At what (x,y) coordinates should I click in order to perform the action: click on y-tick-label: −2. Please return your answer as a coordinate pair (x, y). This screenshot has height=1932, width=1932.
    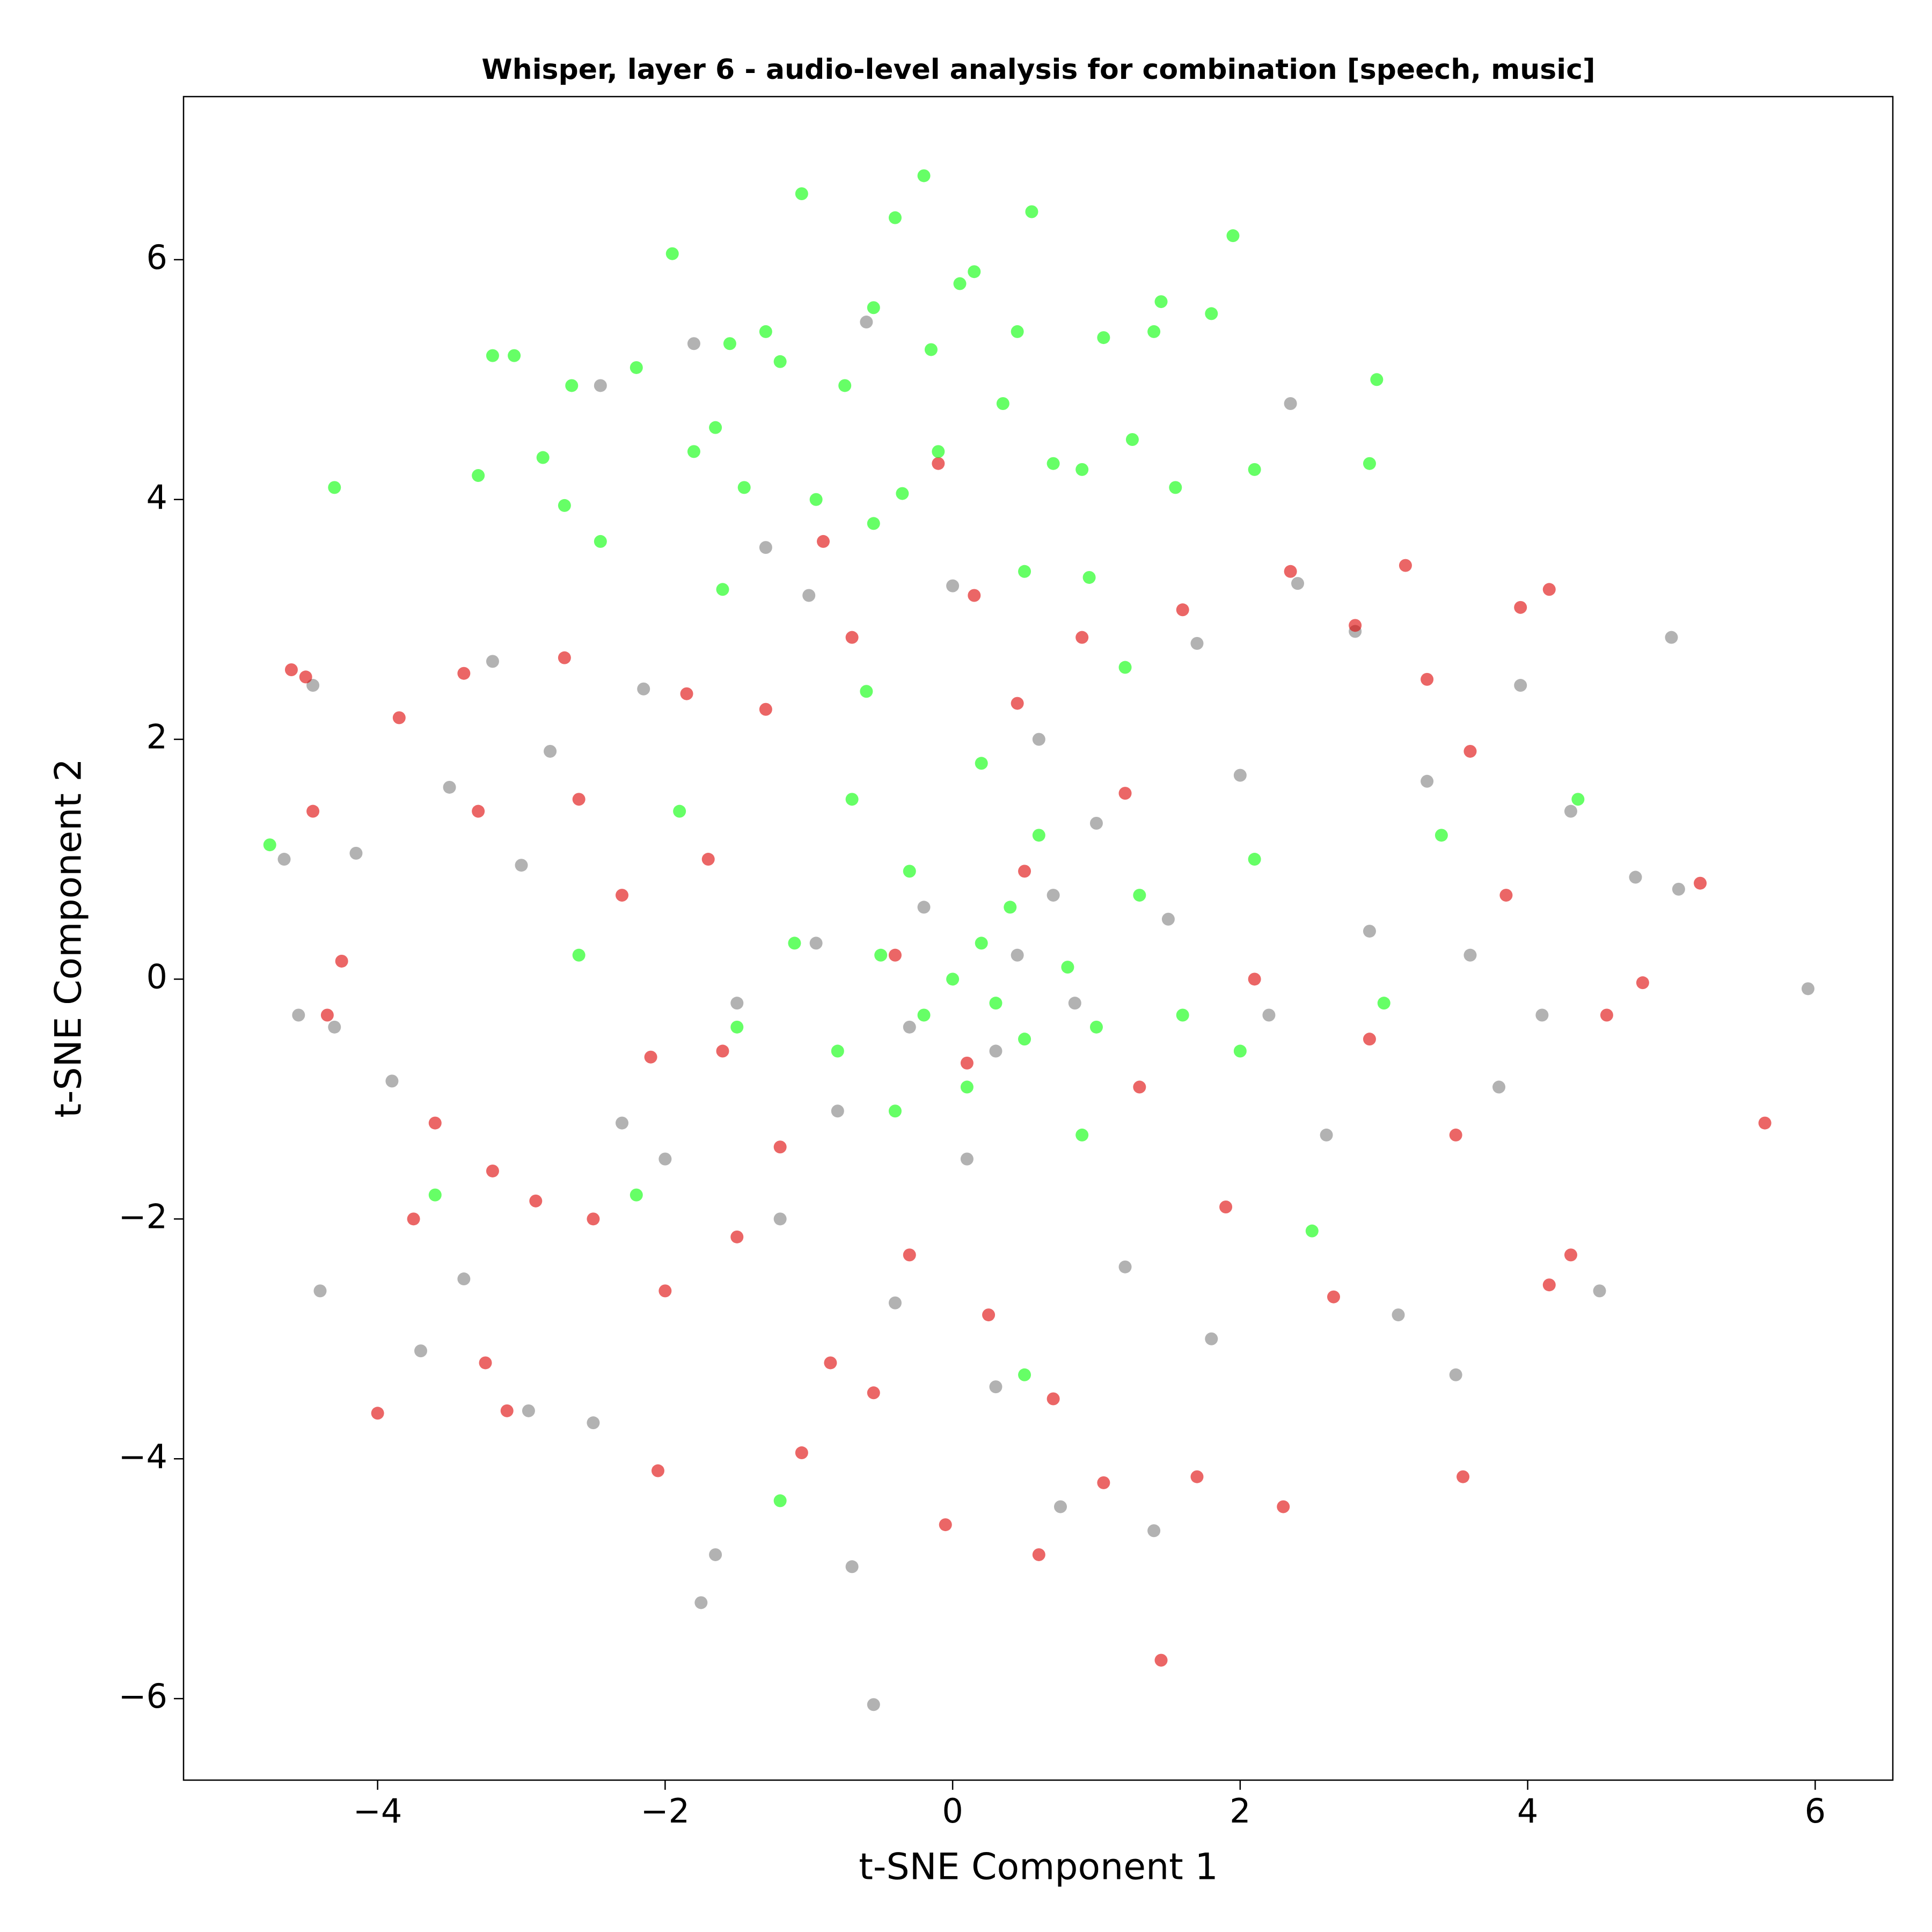
    Looking at the image, I should click on (143, 1216).